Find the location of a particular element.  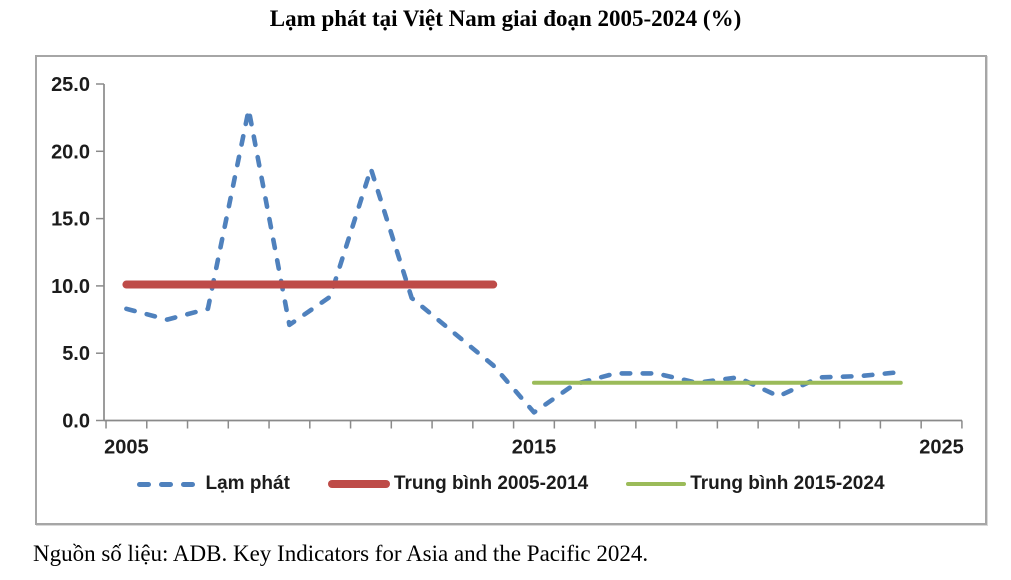

legend-label: Lạm phát is located at coordinates (247, 483).